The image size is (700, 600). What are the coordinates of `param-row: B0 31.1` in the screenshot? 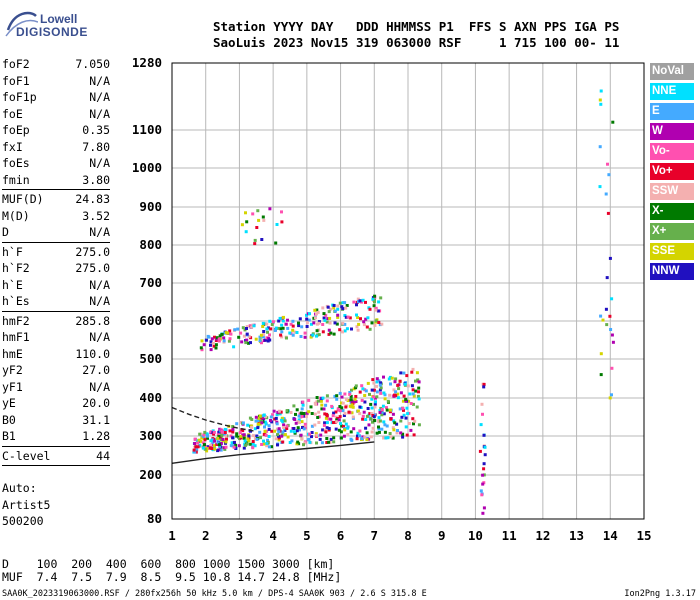 It's located at (56, 420).